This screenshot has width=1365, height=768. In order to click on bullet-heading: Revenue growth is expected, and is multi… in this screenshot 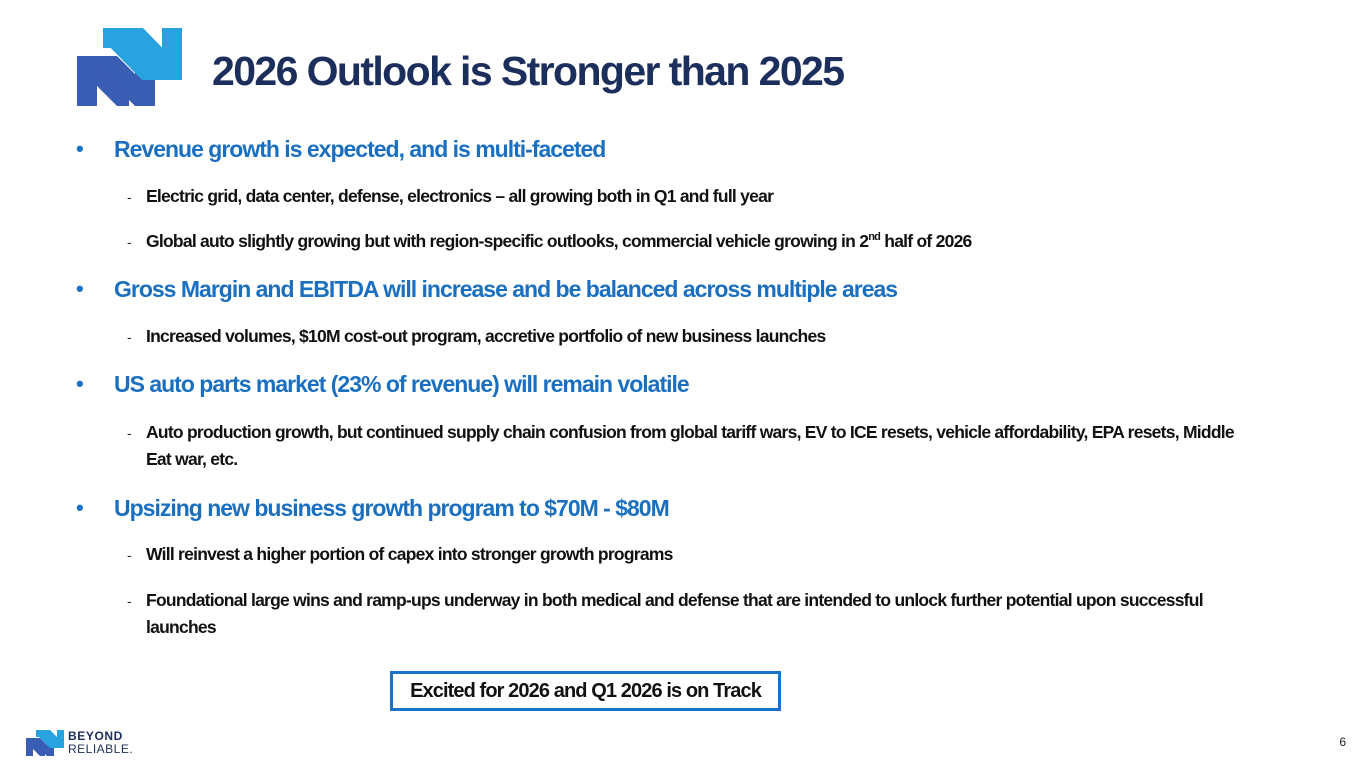, I will do `click(360, 149)`.